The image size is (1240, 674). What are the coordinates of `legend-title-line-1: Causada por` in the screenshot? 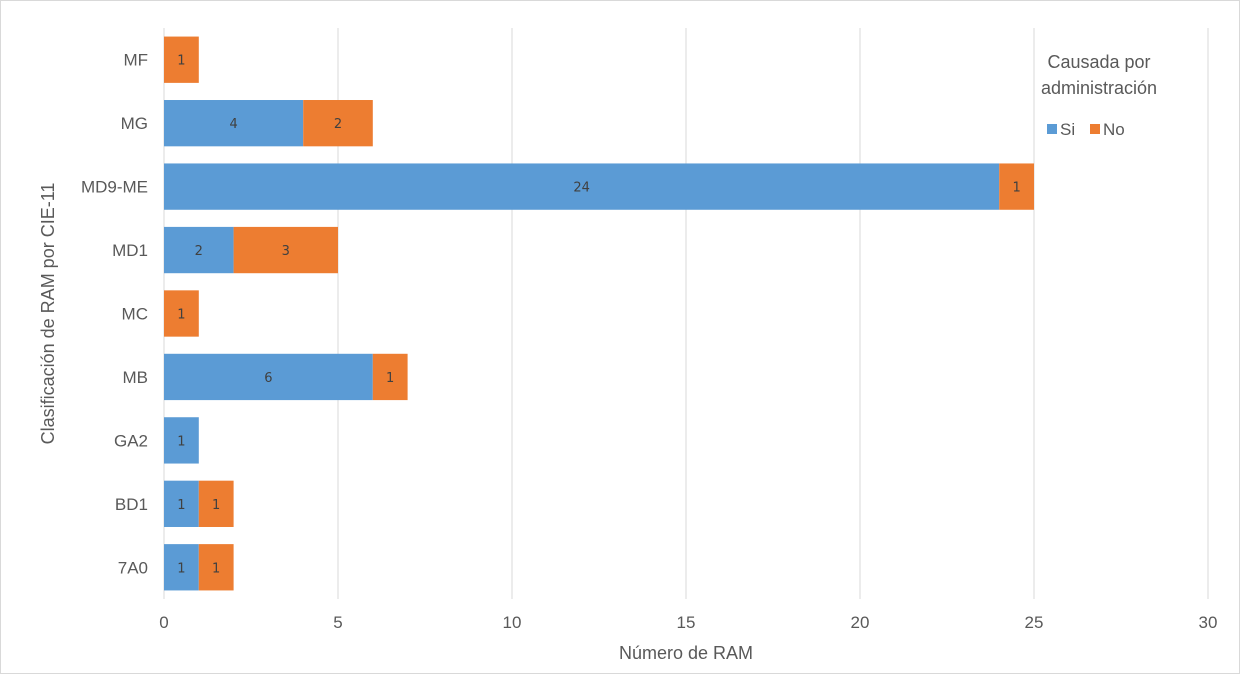 It's located at (1098, 62).